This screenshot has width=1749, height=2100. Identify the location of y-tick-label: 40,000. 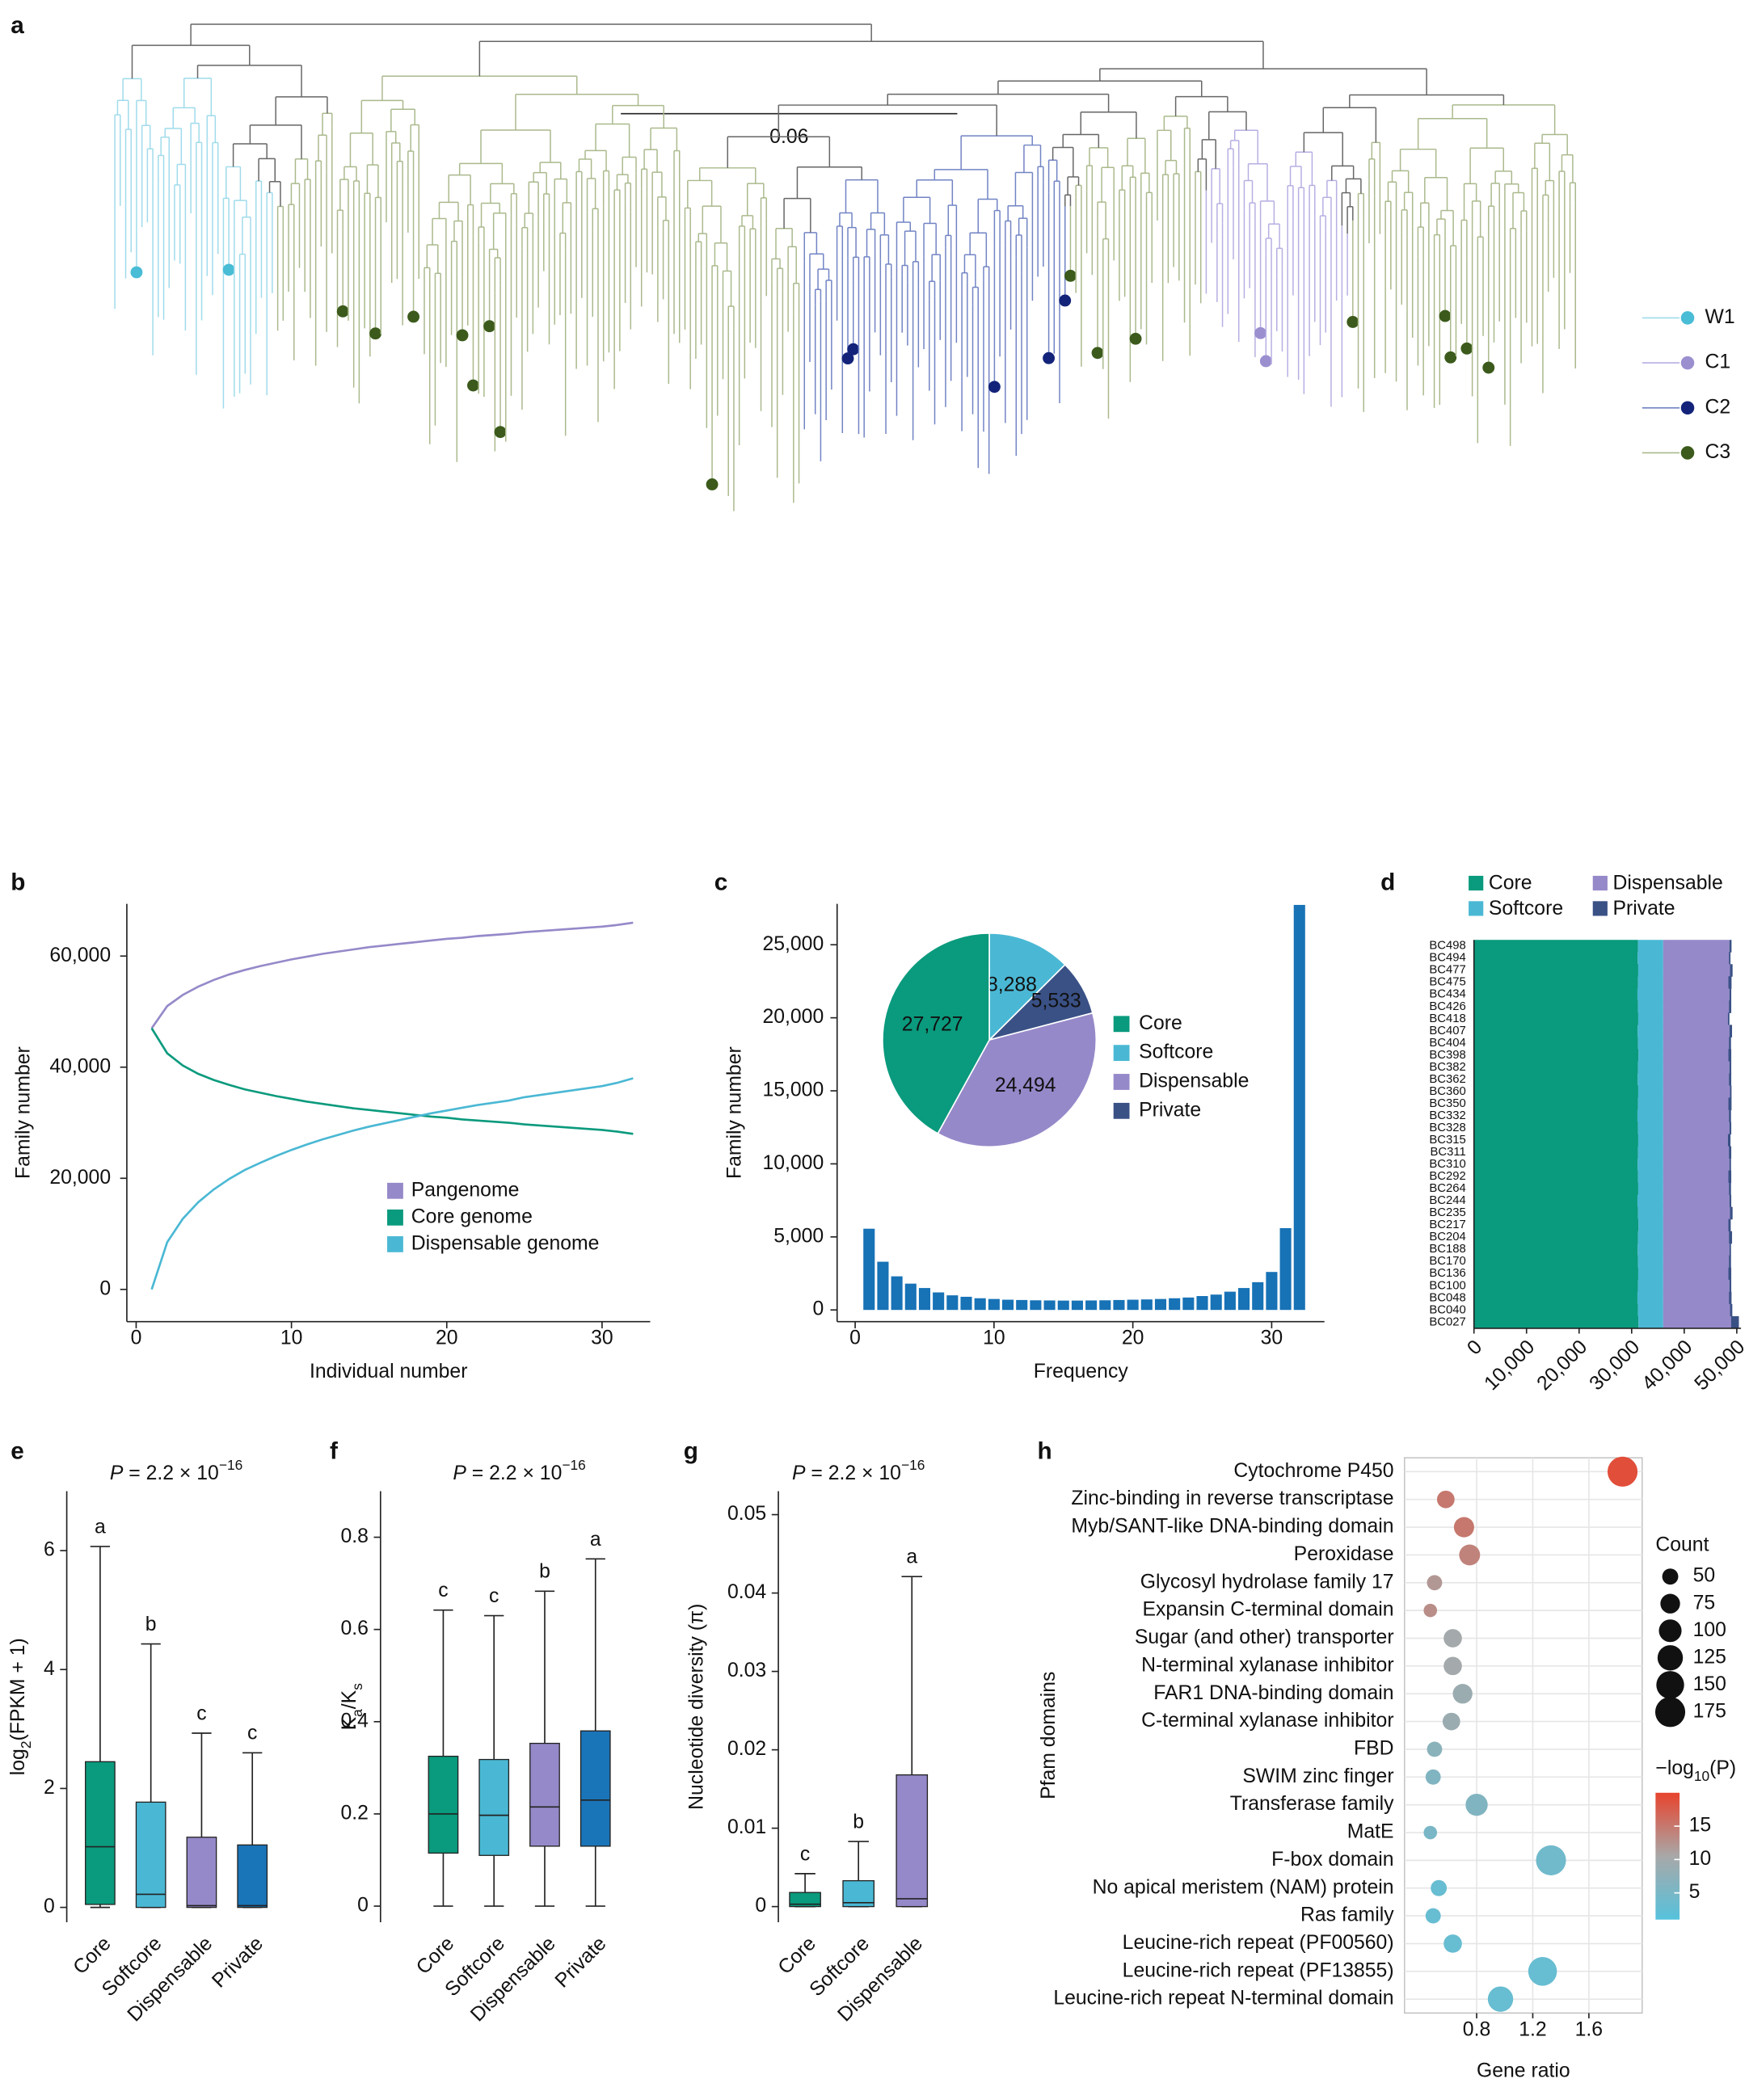
(80, 1066).